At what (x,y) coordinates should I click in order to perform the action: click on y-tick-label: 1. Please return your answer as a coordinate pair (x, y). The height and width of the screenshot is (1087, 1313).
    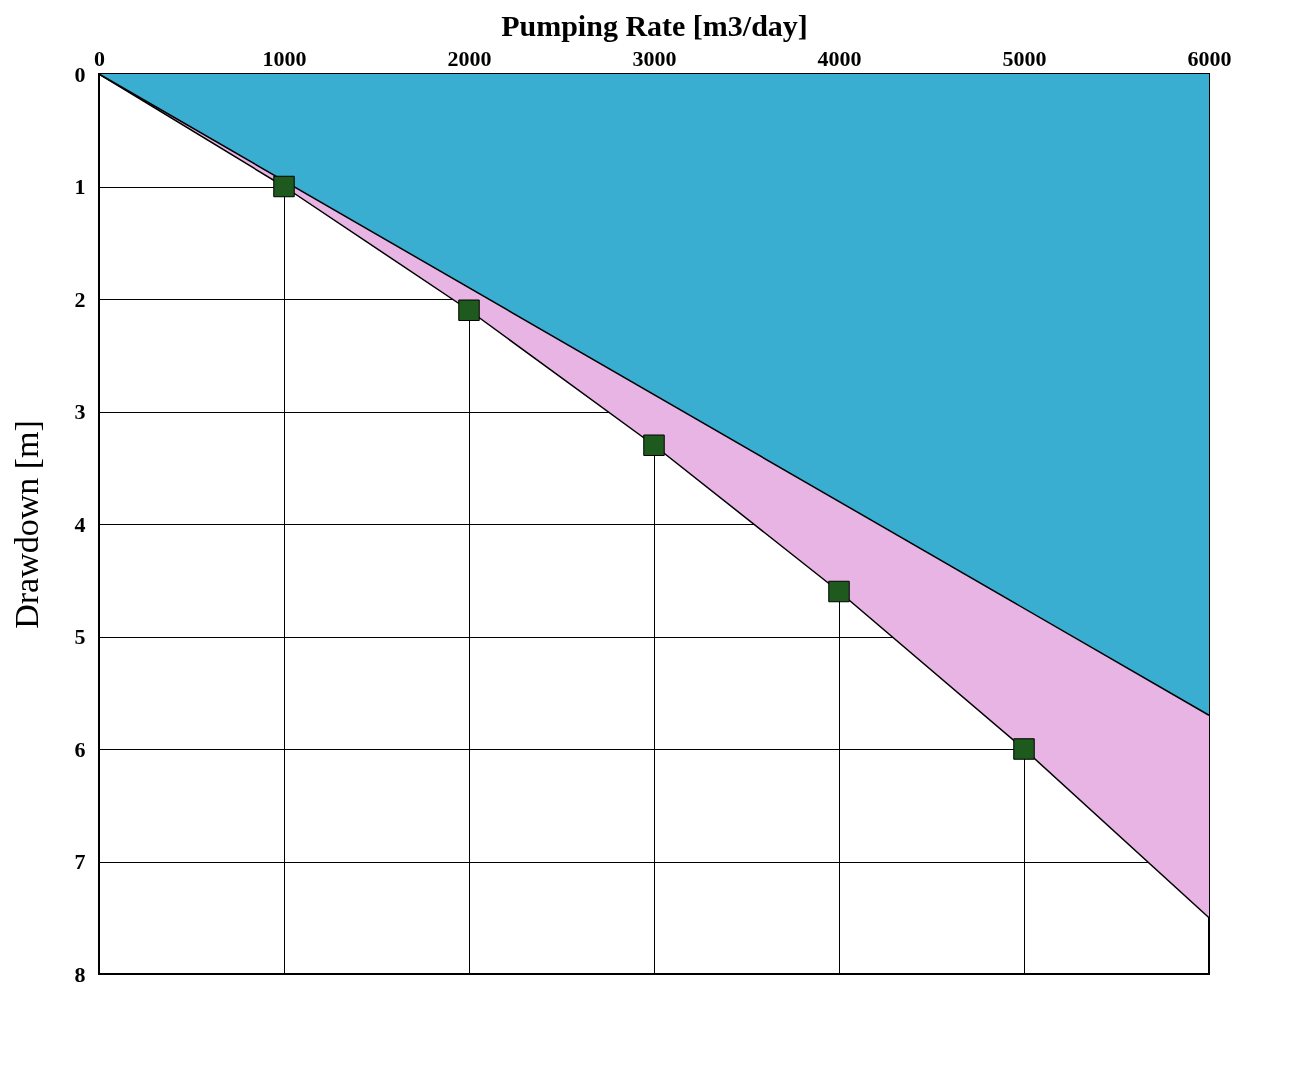
    Looking at the image, I should click on (80, 186).